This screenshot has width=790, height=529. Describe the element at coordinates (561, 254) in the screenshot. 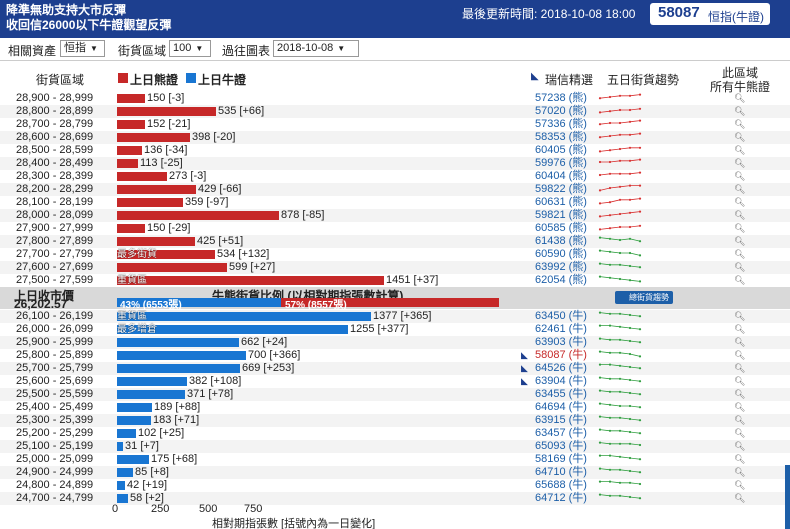

I see `warrant-code-link: 60590 (熊)` at that location.